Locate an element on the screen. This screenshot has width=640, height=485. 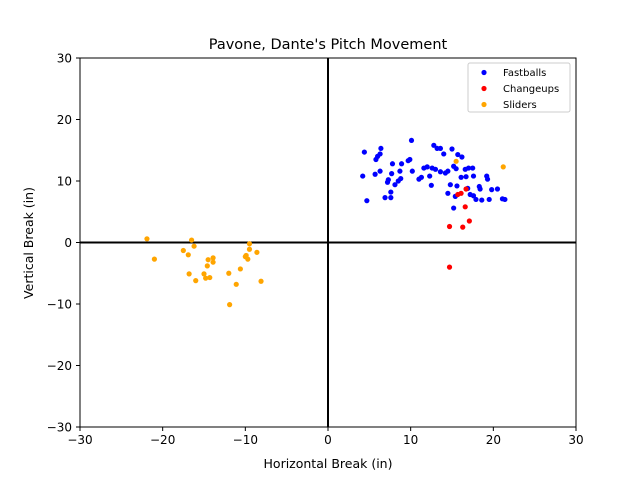
y-tick-label: 0 is located at coordinates (68, 243).